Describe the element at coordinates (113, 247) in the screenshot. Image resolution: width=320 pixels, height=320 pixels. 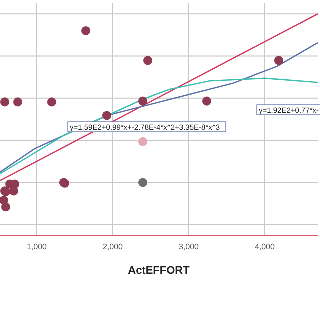
I see `x-tick-label: 2,000` at that location.